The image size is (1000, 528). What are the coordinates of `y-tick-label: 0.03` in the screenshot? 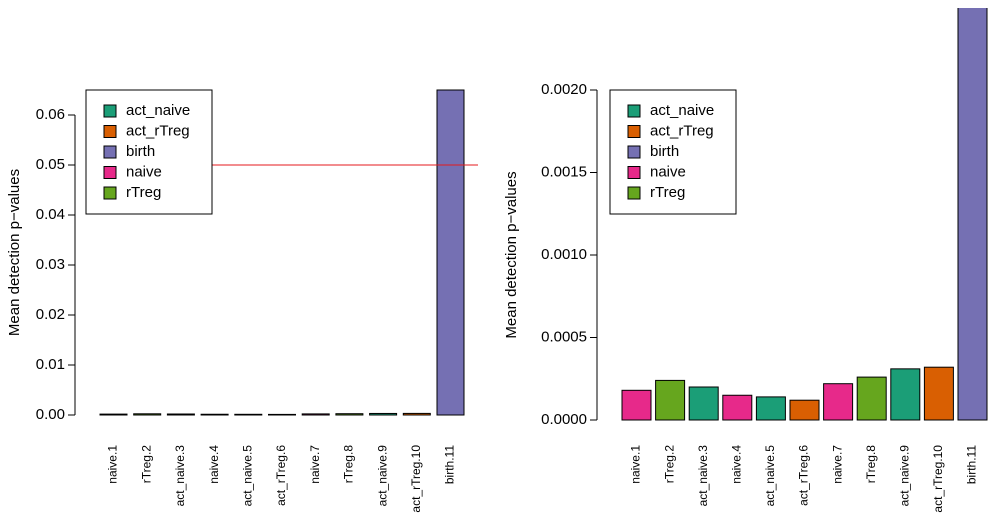 It's located at (50, 264).